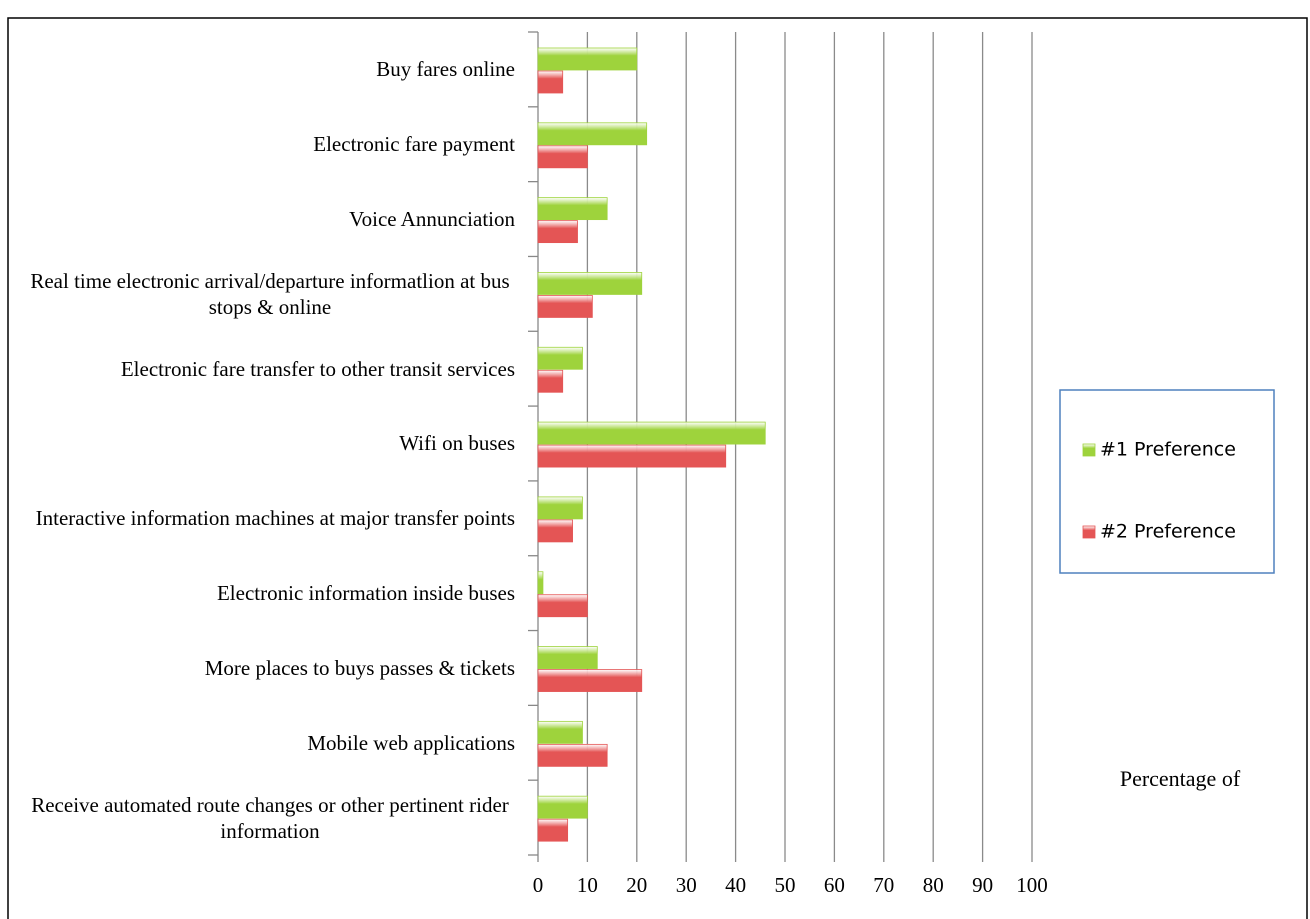  I want to click on category-label-box: Electronic fare payment, so click(267, 144).